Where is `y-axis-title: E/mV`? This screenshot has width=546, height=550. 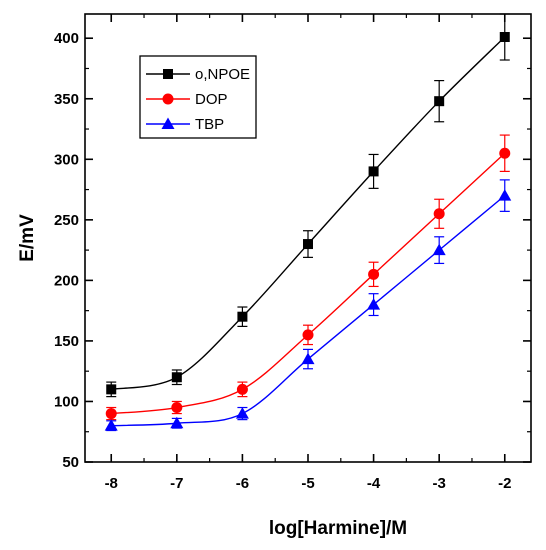
y-axis-title: E/mV is located at coordinates (27, 238).